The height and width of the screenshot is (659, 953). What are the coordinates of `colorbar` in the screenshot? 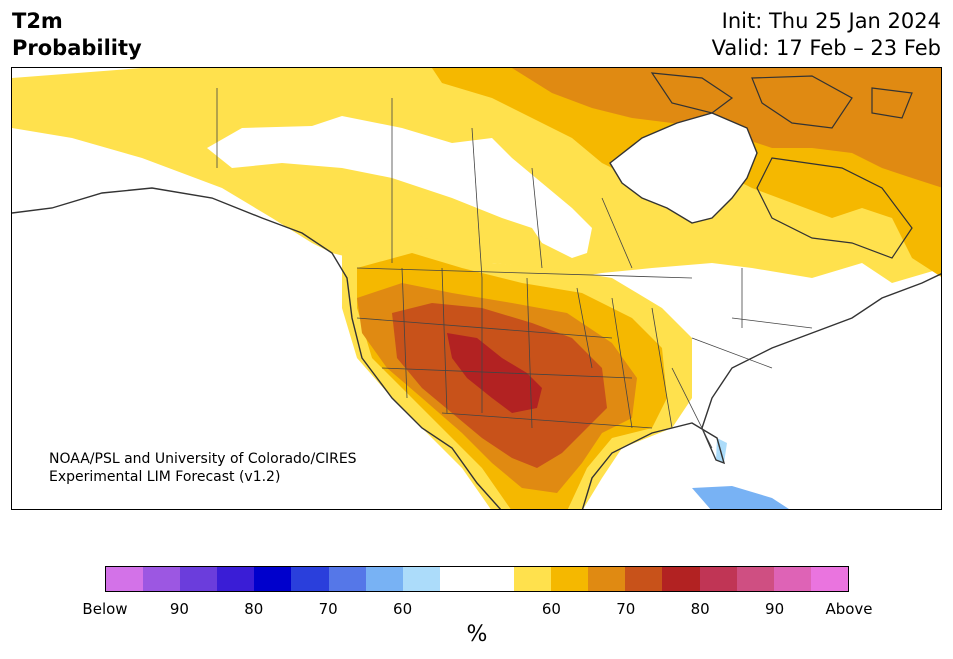 It's located at (477, 579).